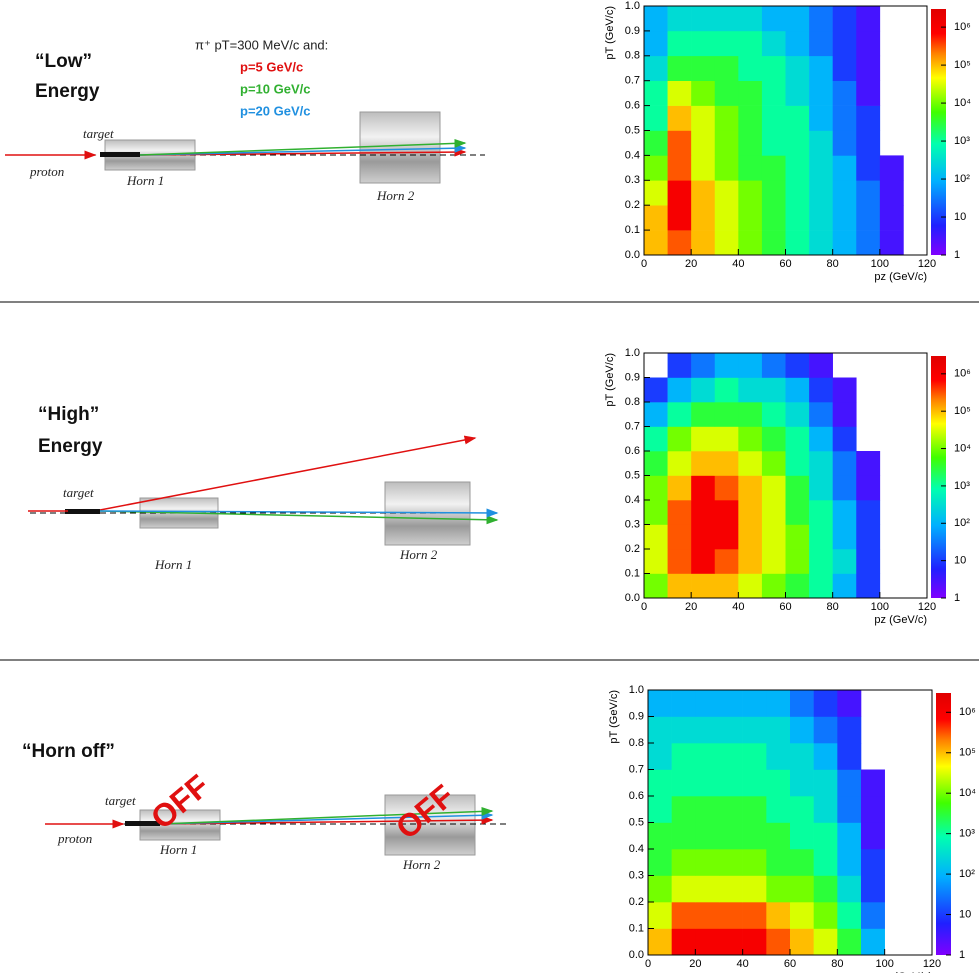 Image resolution: width=979 pixels, height=978 pixels. What do you see at coordinates (632, 230) in the screenshot?
I see `y-tick-label: 0.1` at bounding box center [632, 230].